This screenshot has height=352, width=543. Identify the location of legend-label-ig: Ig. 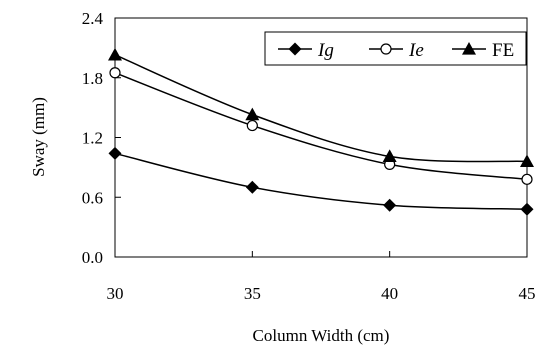
(325, 50).